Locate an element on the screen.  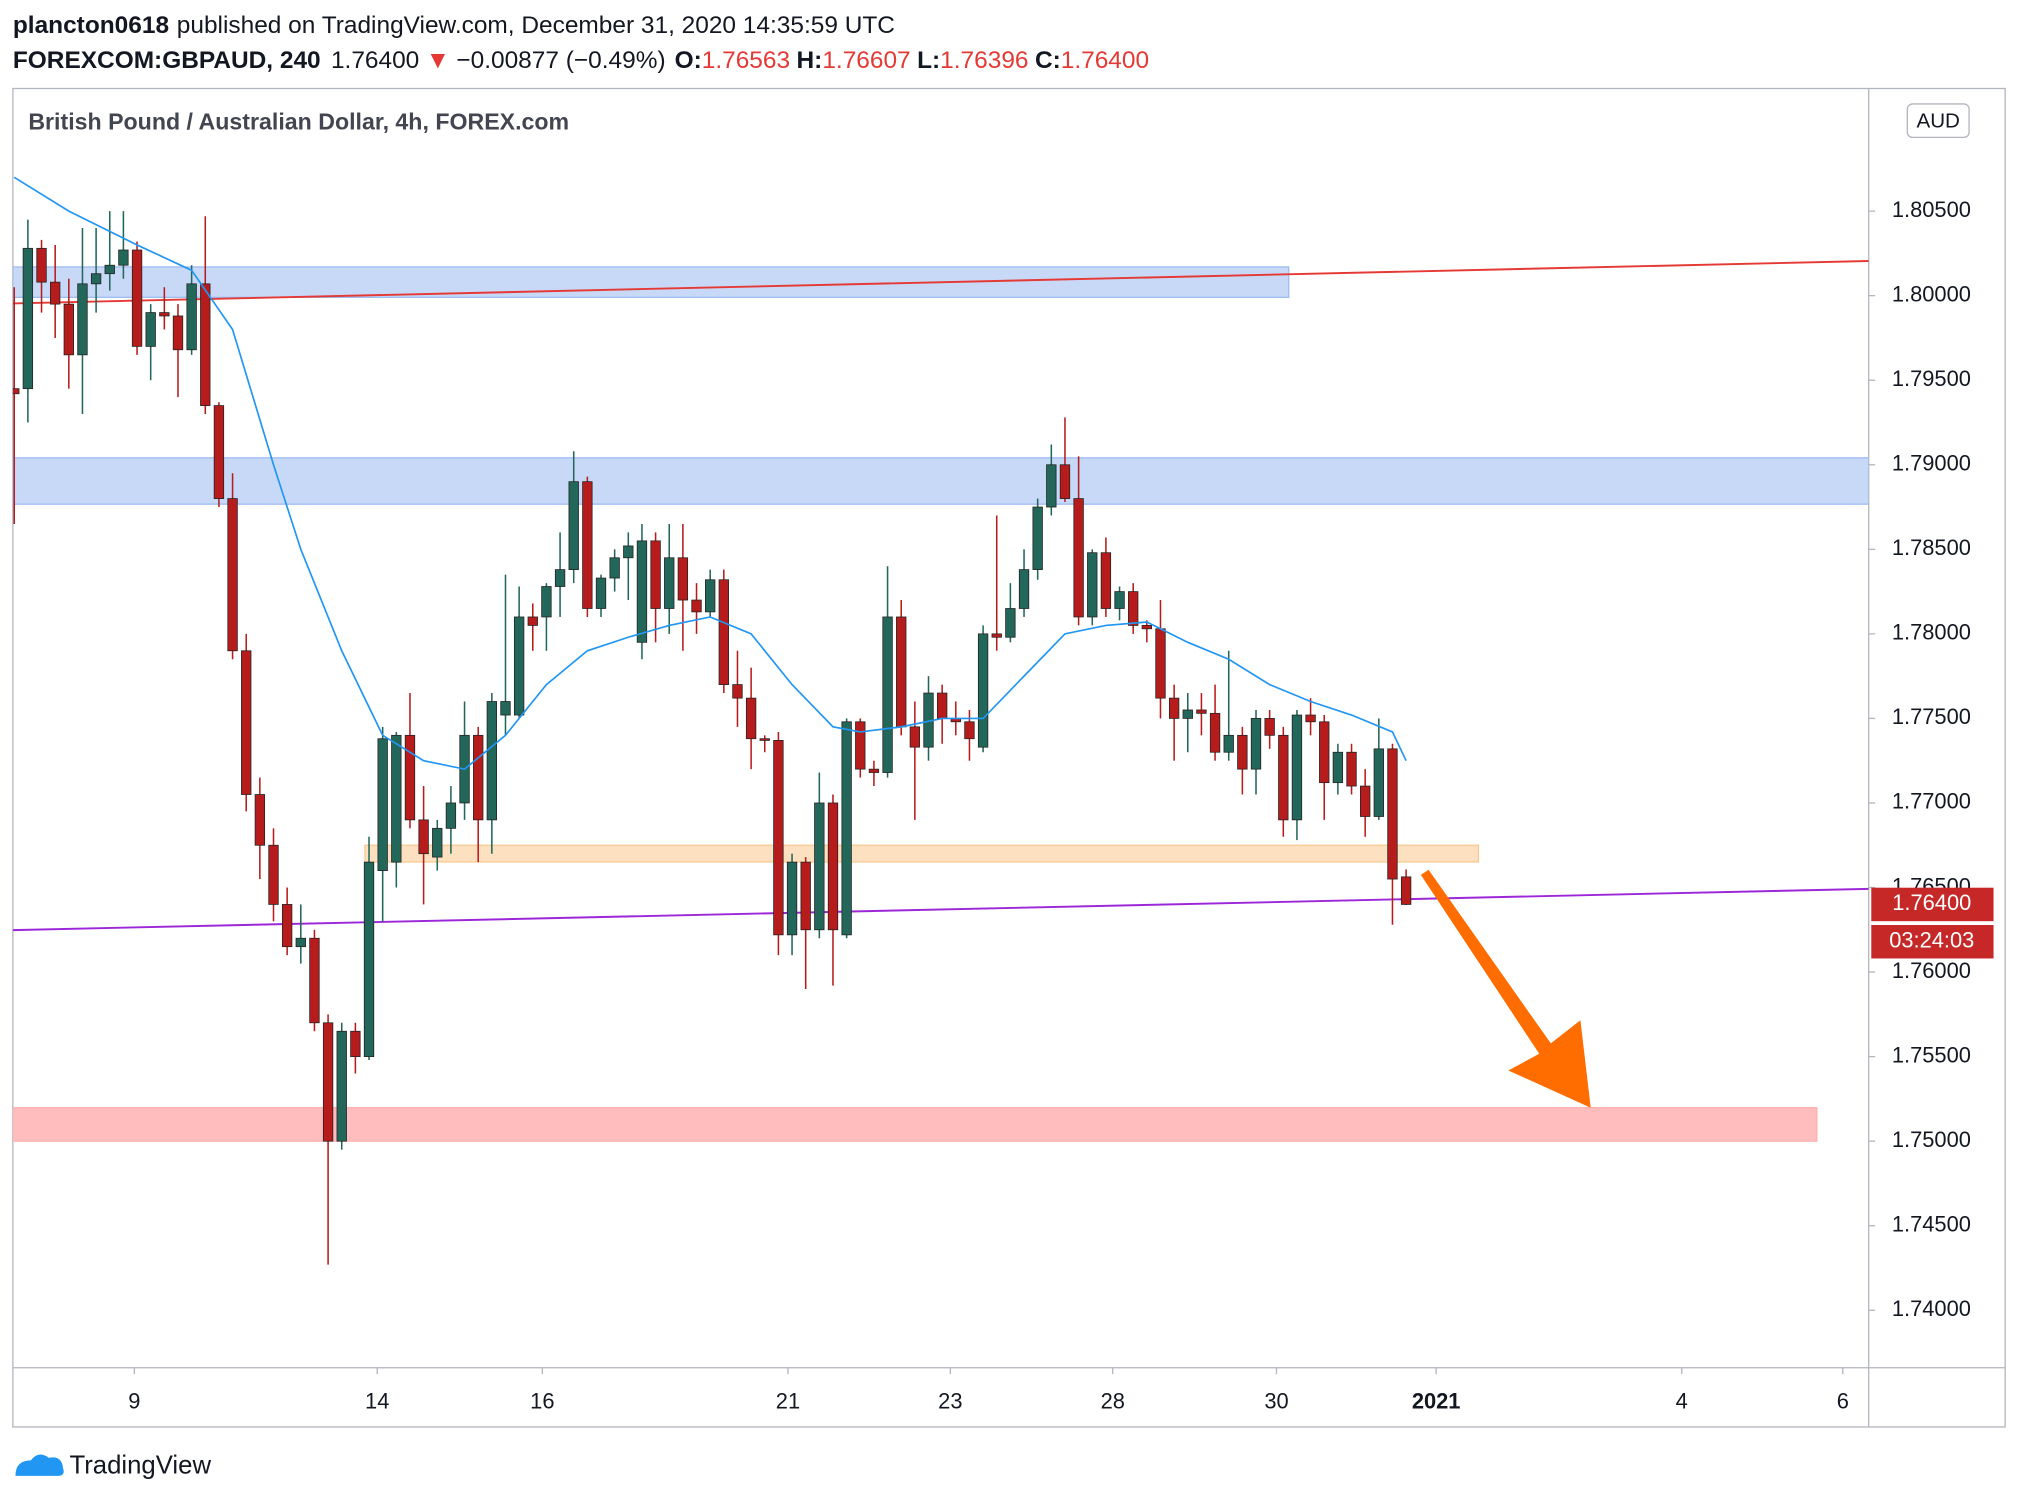
countdown: 03:24:03 is located at coordinates (1931, 940).